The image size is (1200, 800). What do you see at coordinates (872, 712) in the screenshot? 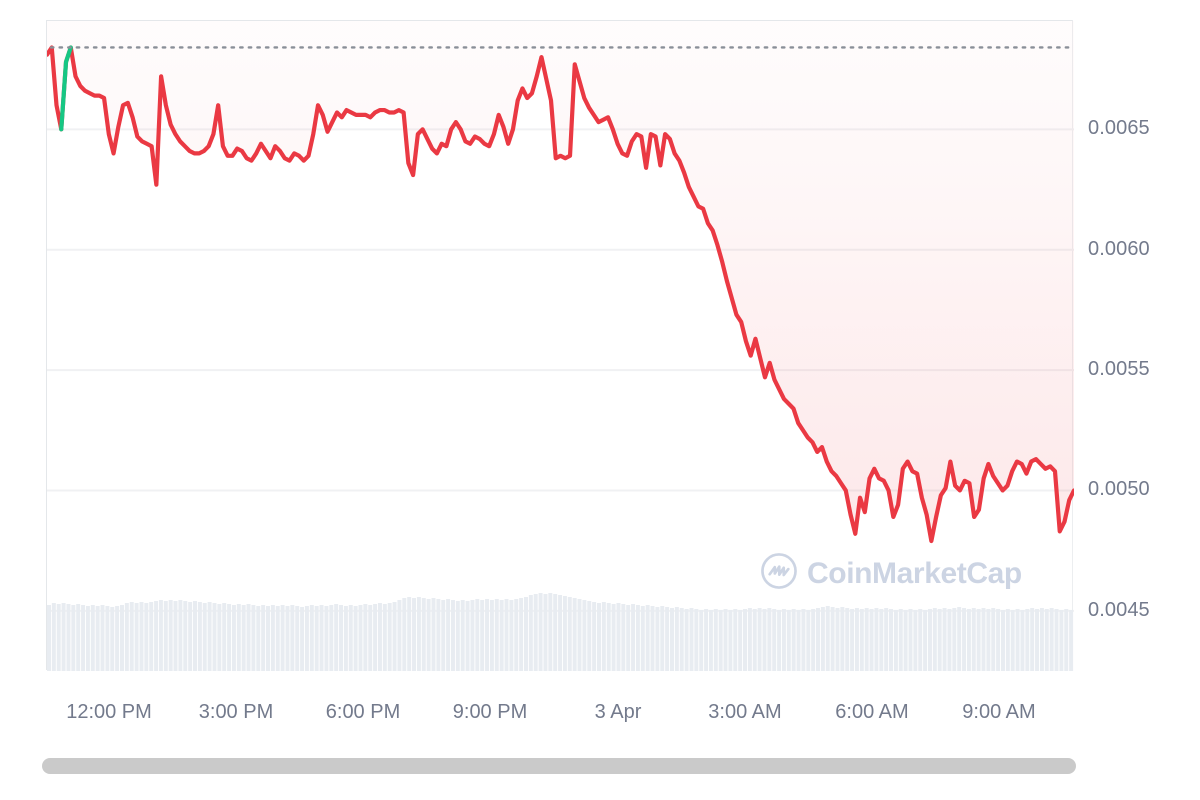
I see `x-axis-tick-label: 6:00 AM` at bounding box center [872, 712].